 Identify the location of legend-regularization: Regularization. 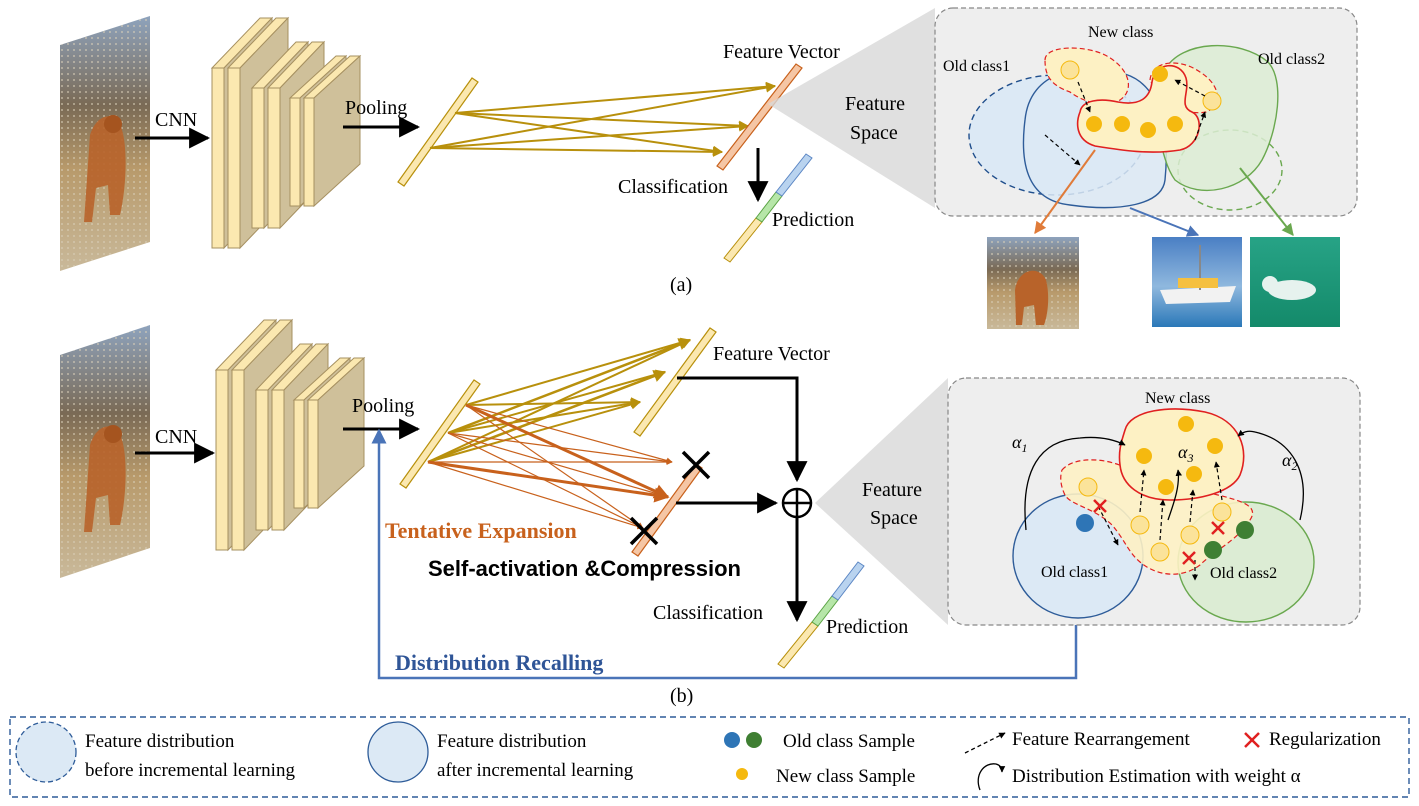
(1325, 739).